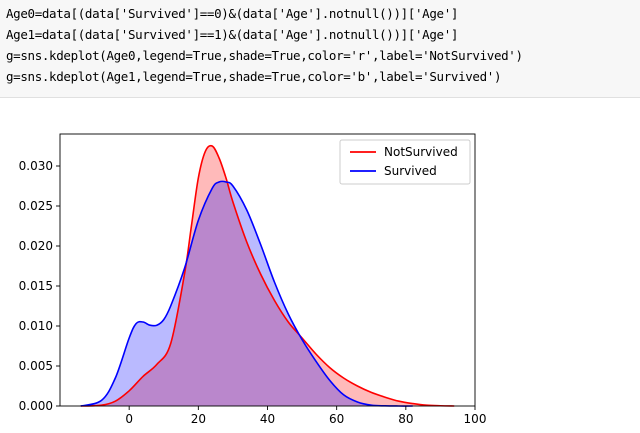  What do you see at coordinates (405, 162) in the screenshot?
I see `legend` at bounding box center [405, 162].